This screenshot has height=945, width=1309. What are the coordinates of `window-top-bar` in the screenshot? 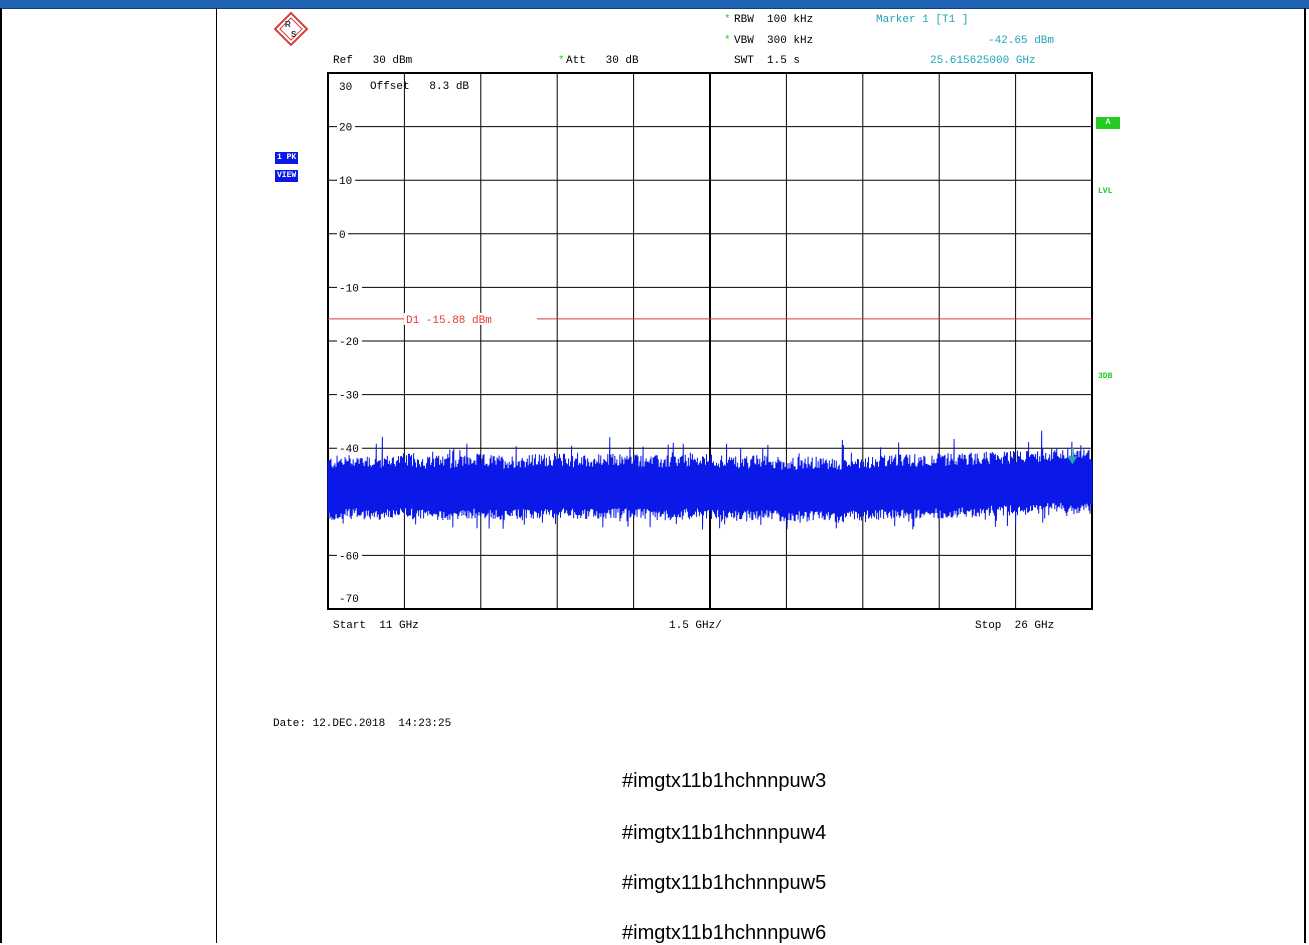 It's located at (654, 4).